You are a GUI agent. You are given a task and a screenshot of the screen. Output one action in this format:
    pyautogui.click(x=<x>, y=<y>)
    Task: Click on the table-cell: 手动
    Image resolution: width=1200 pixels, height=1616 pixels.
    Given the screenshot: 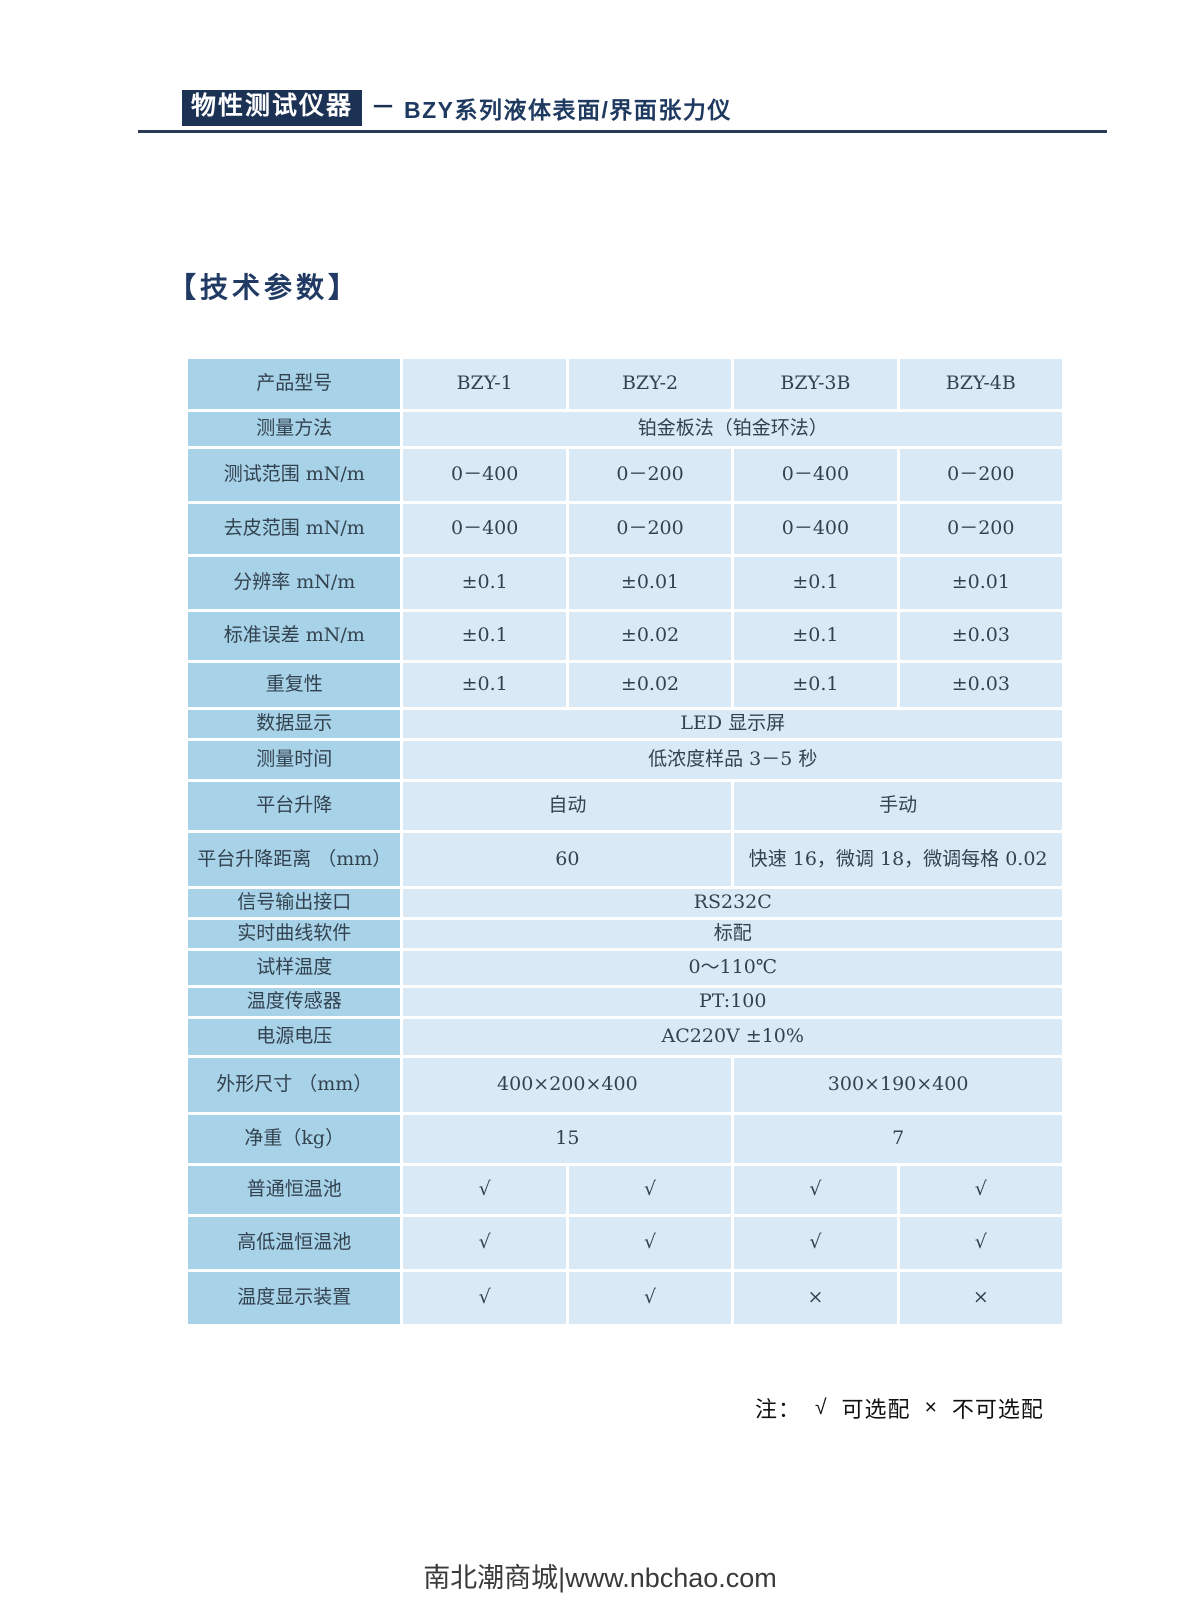 What is the action you would take?
    pyautogui.click(x=898, y=806)
    